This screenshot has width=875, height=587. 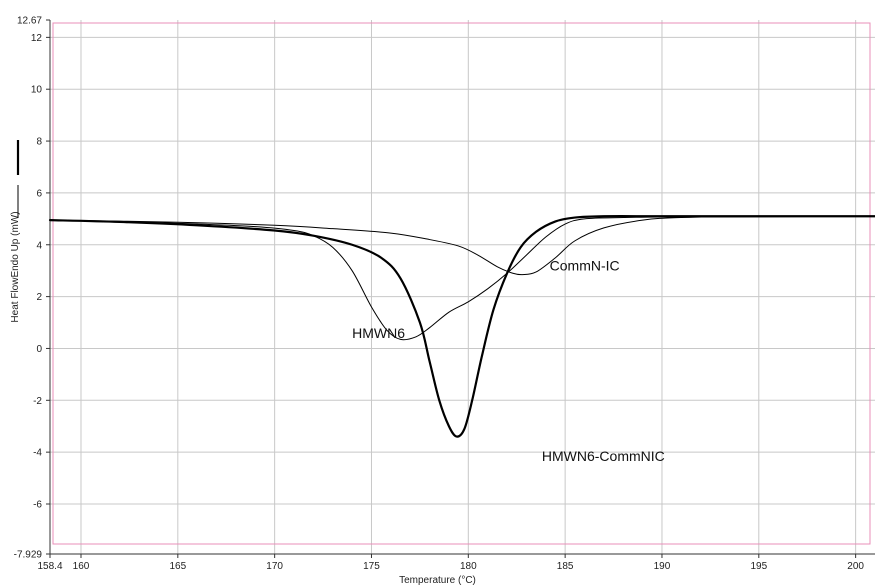 What do you see at coordinates (437, 580) in the screenshot?
I see `x-axis-title: Temperature (°C)` at bounding box center [437, 580].